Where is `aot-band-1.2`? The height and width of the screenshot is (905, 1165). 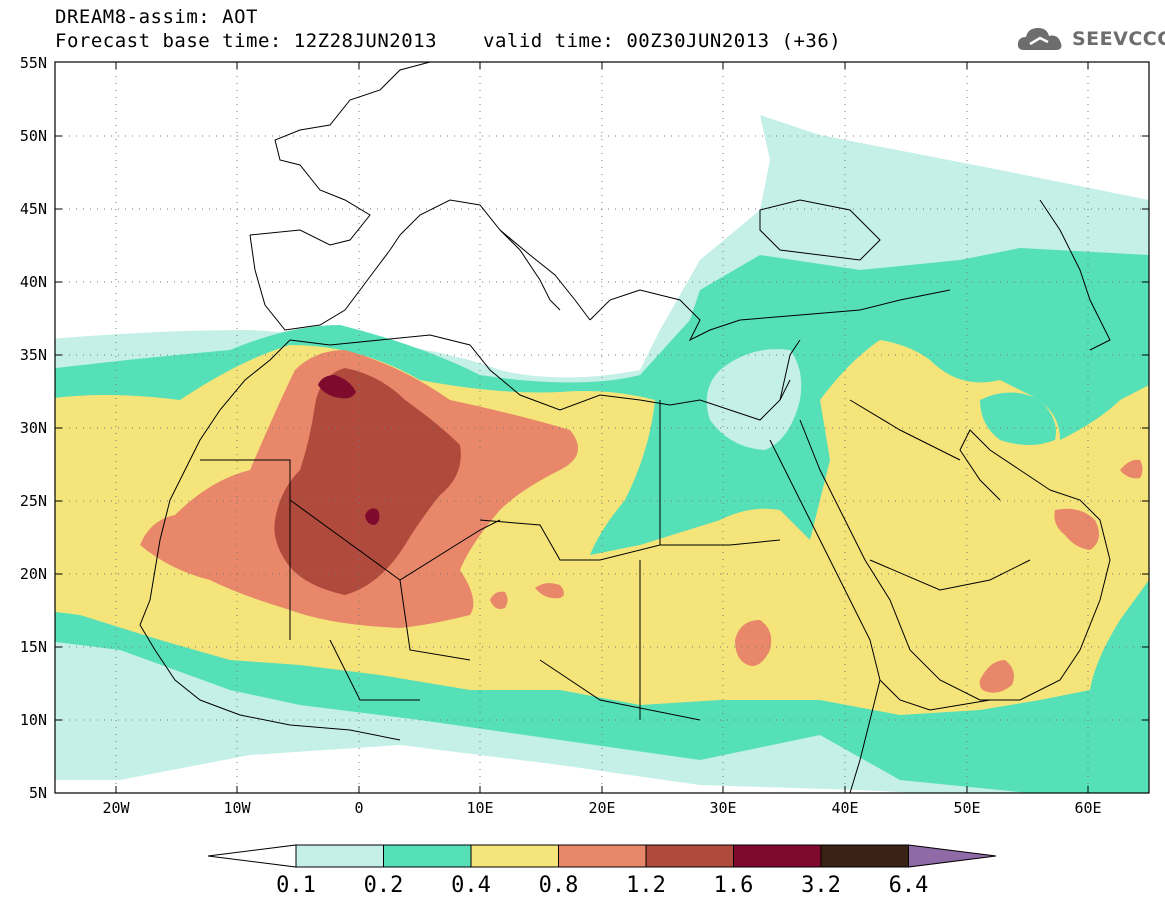 aot-band-1.2 is located at coordinates (367, 481).